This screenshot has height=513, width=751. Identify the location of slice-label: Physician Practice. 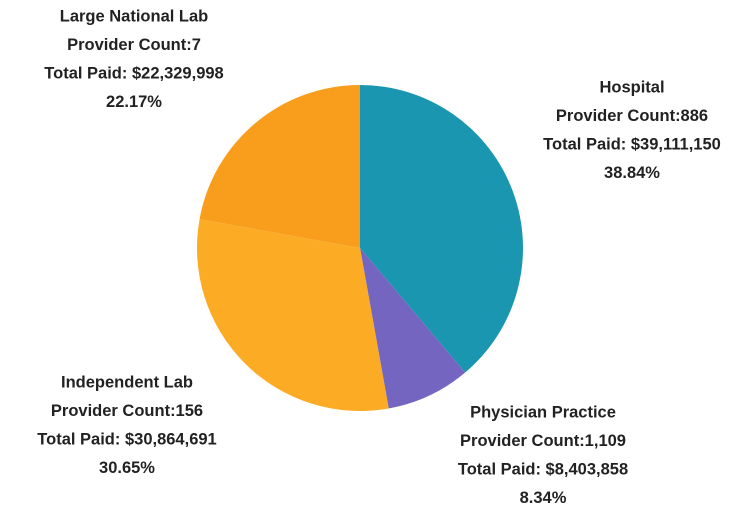
(543, 412).